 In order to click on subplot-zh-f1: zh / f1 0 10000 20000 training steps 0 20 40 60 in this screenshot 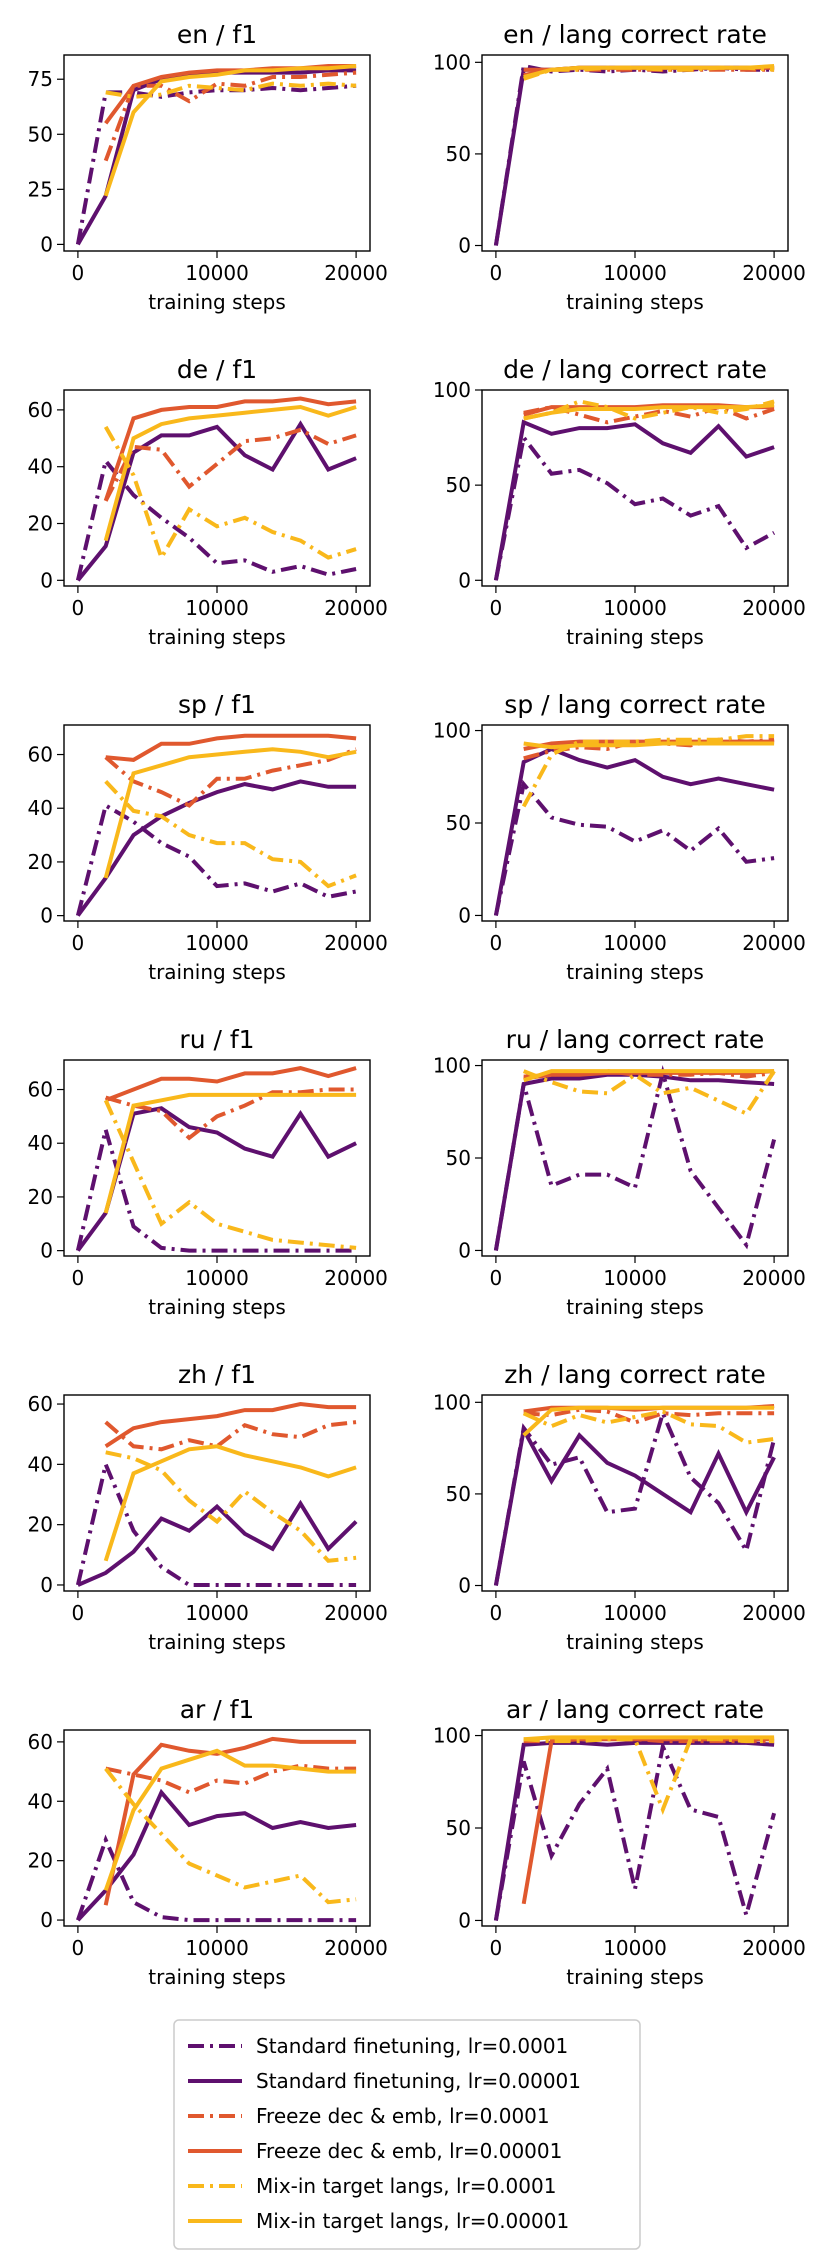, I will do `click(208, 1507)`.